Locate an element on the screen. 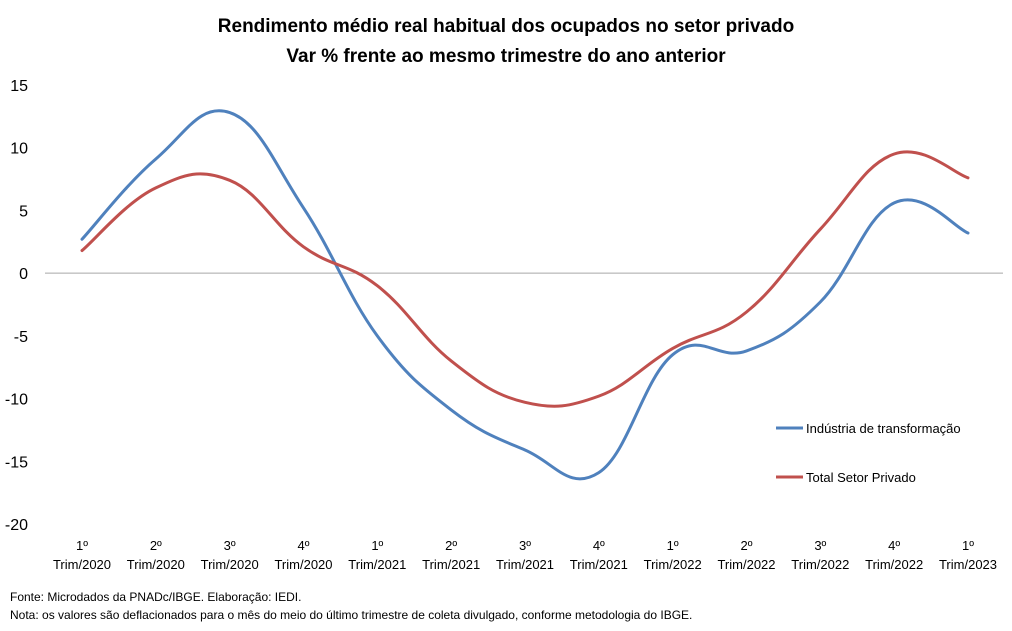 This screenshot has height=631, width=1012. y-tick-label: 15 is located at coordinates (19, 86).